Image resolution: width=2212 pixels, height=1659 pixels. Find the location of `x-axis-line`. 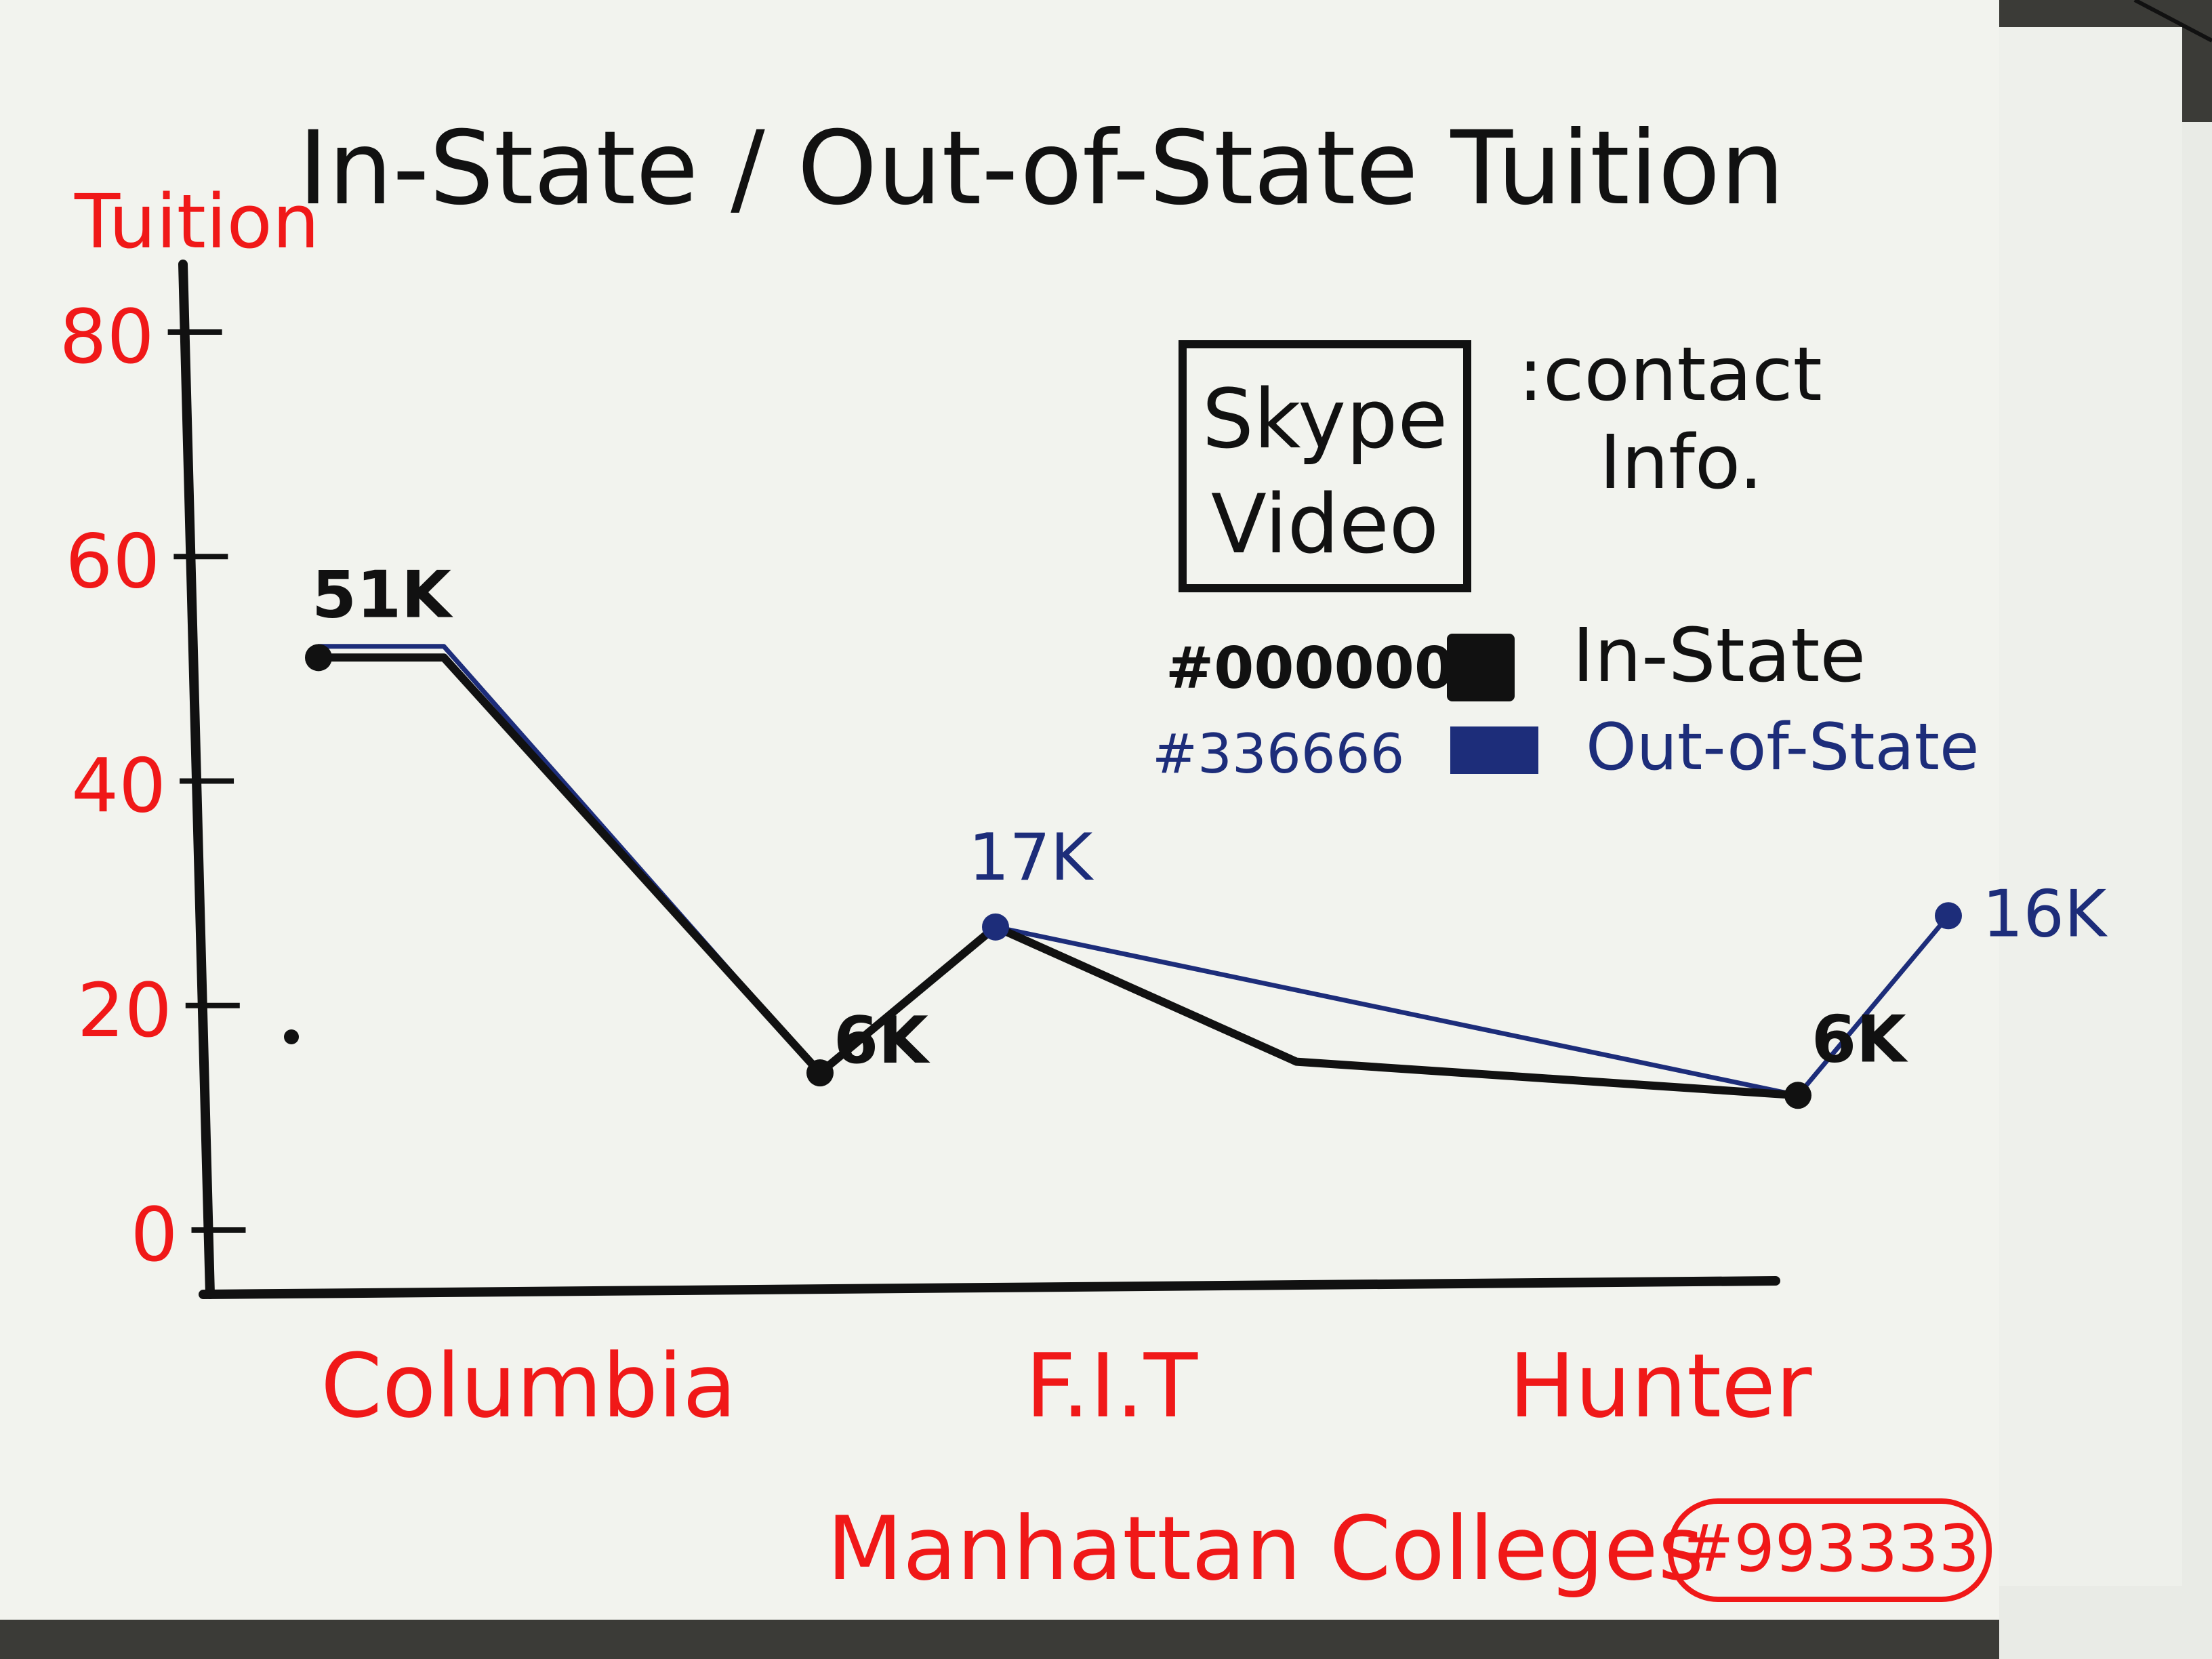

x-axis-line is located at coordinates (990, 1288).